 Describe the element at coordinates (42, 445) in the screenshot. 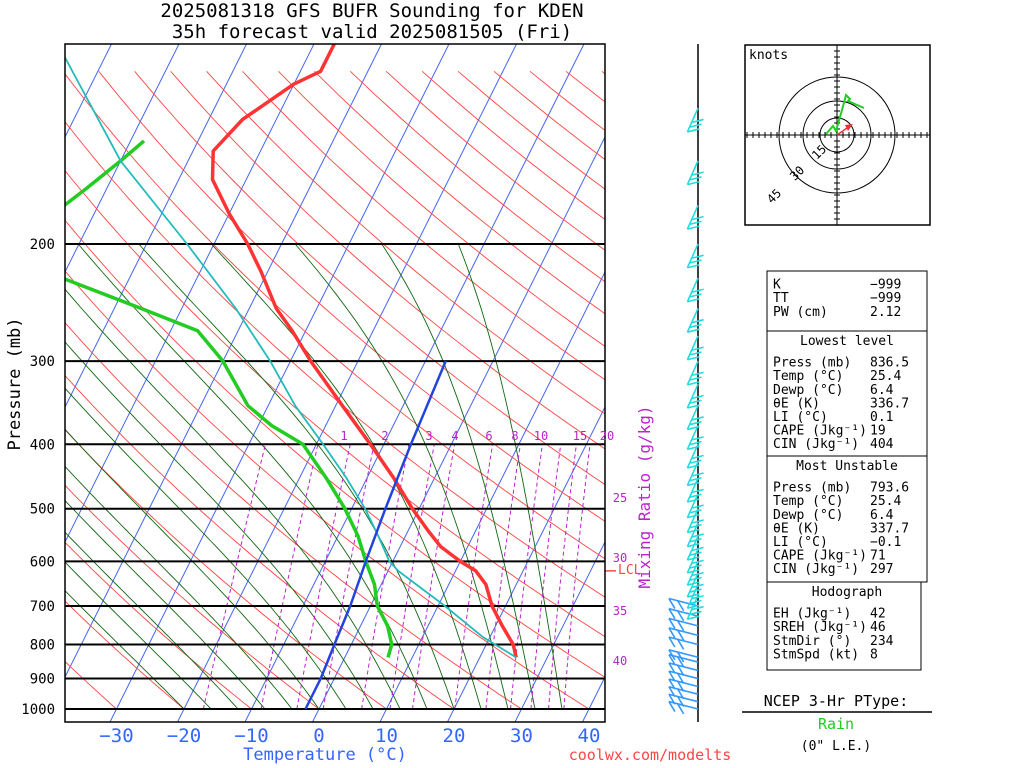

I see `pressure-tick-label: 400` at that location.